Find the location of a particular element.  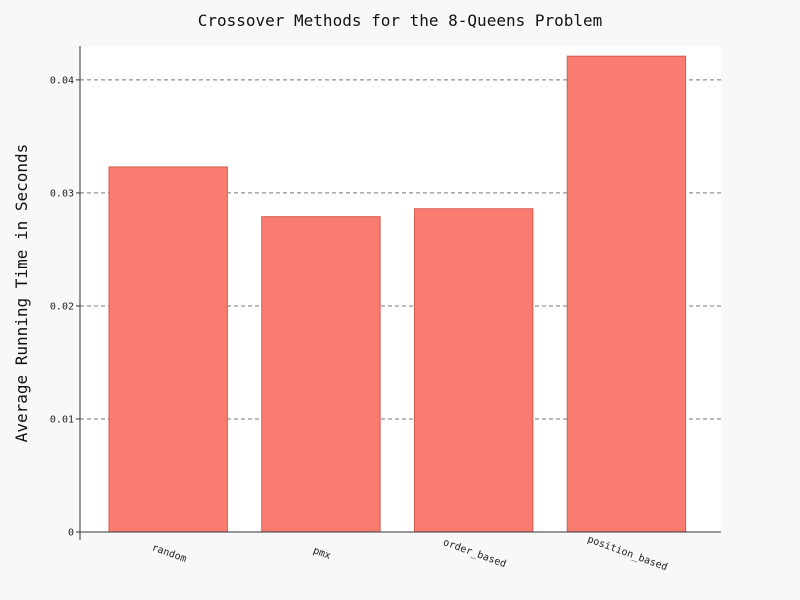

x-tick-labels: random pmx order_based position_based is located at coordinates (409, 553).